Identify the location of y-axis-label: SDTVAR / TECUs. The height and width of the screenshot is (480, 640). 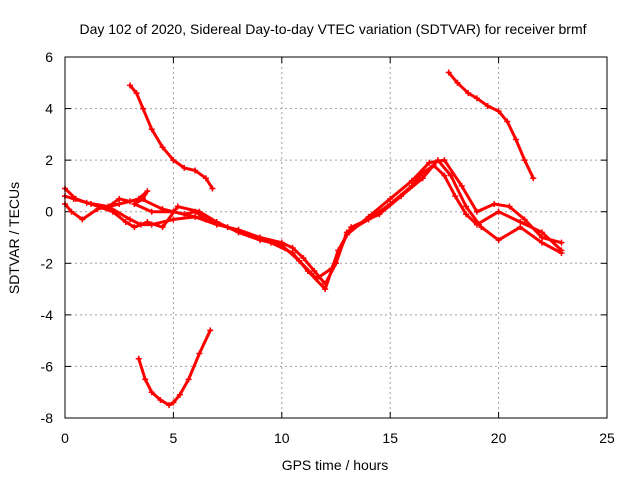
(14, 238).